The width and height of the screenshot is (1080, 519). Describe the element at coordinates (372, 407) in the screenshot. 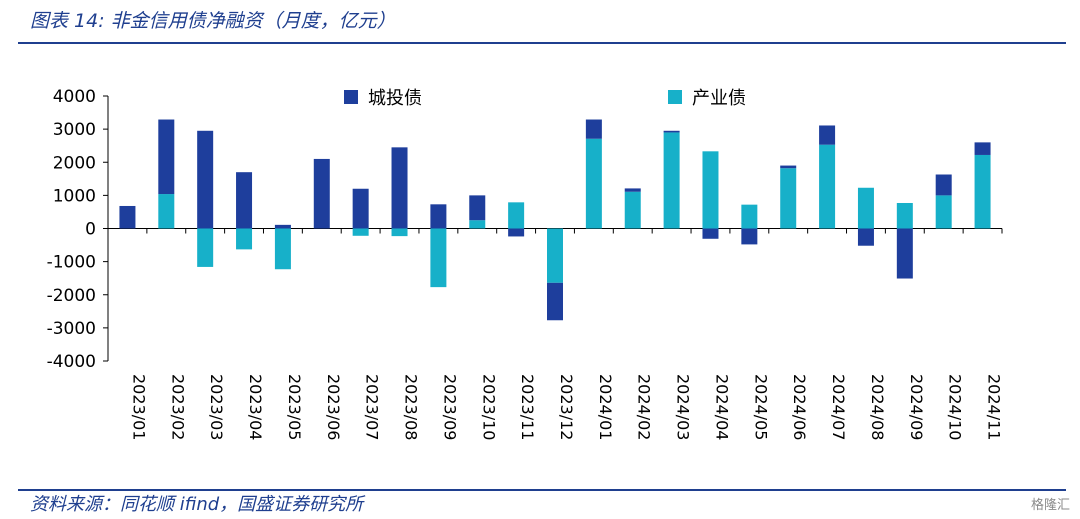

I see `x-tick-label: 2023/07` at that location.